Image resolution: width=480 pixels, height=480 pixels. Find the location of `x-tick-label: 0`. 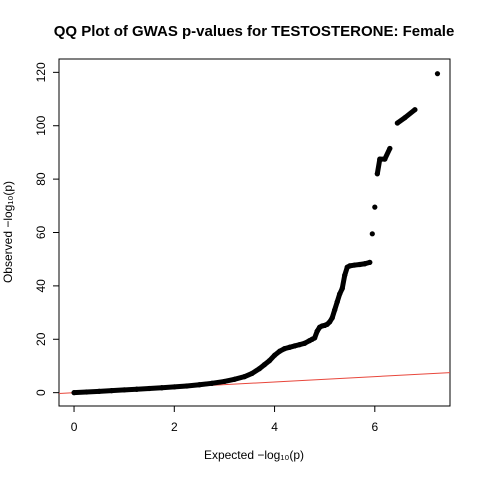

x-tick-label: 0 is located at coordinates (74, 427).